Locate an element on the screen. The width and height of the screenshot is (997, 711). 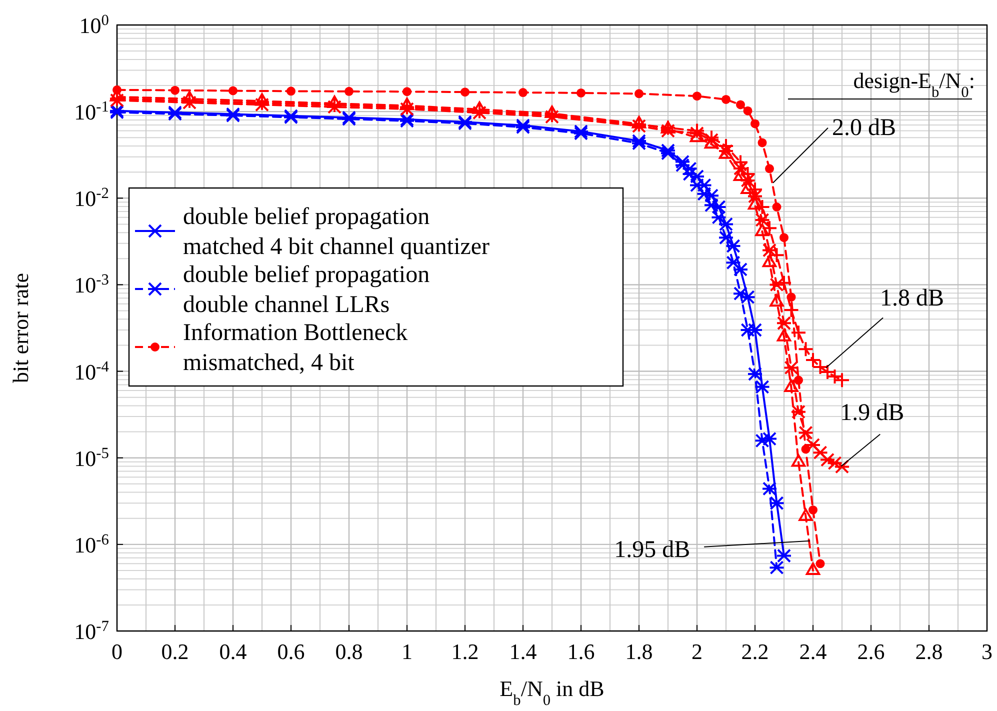
x-tick-label: 1.6 is located at coordinates (581, 651).